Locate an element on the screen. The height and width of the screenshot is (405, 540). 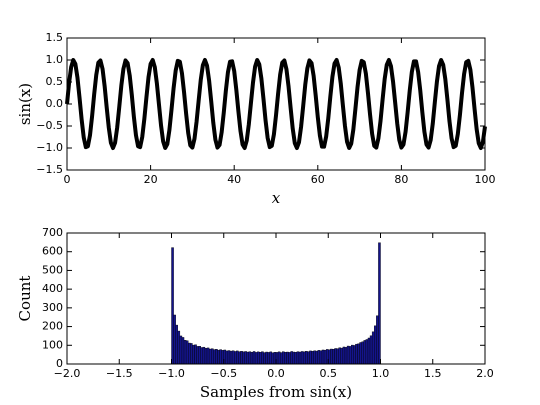
x-tick-label: 40 is located at coordinates (234, 179).